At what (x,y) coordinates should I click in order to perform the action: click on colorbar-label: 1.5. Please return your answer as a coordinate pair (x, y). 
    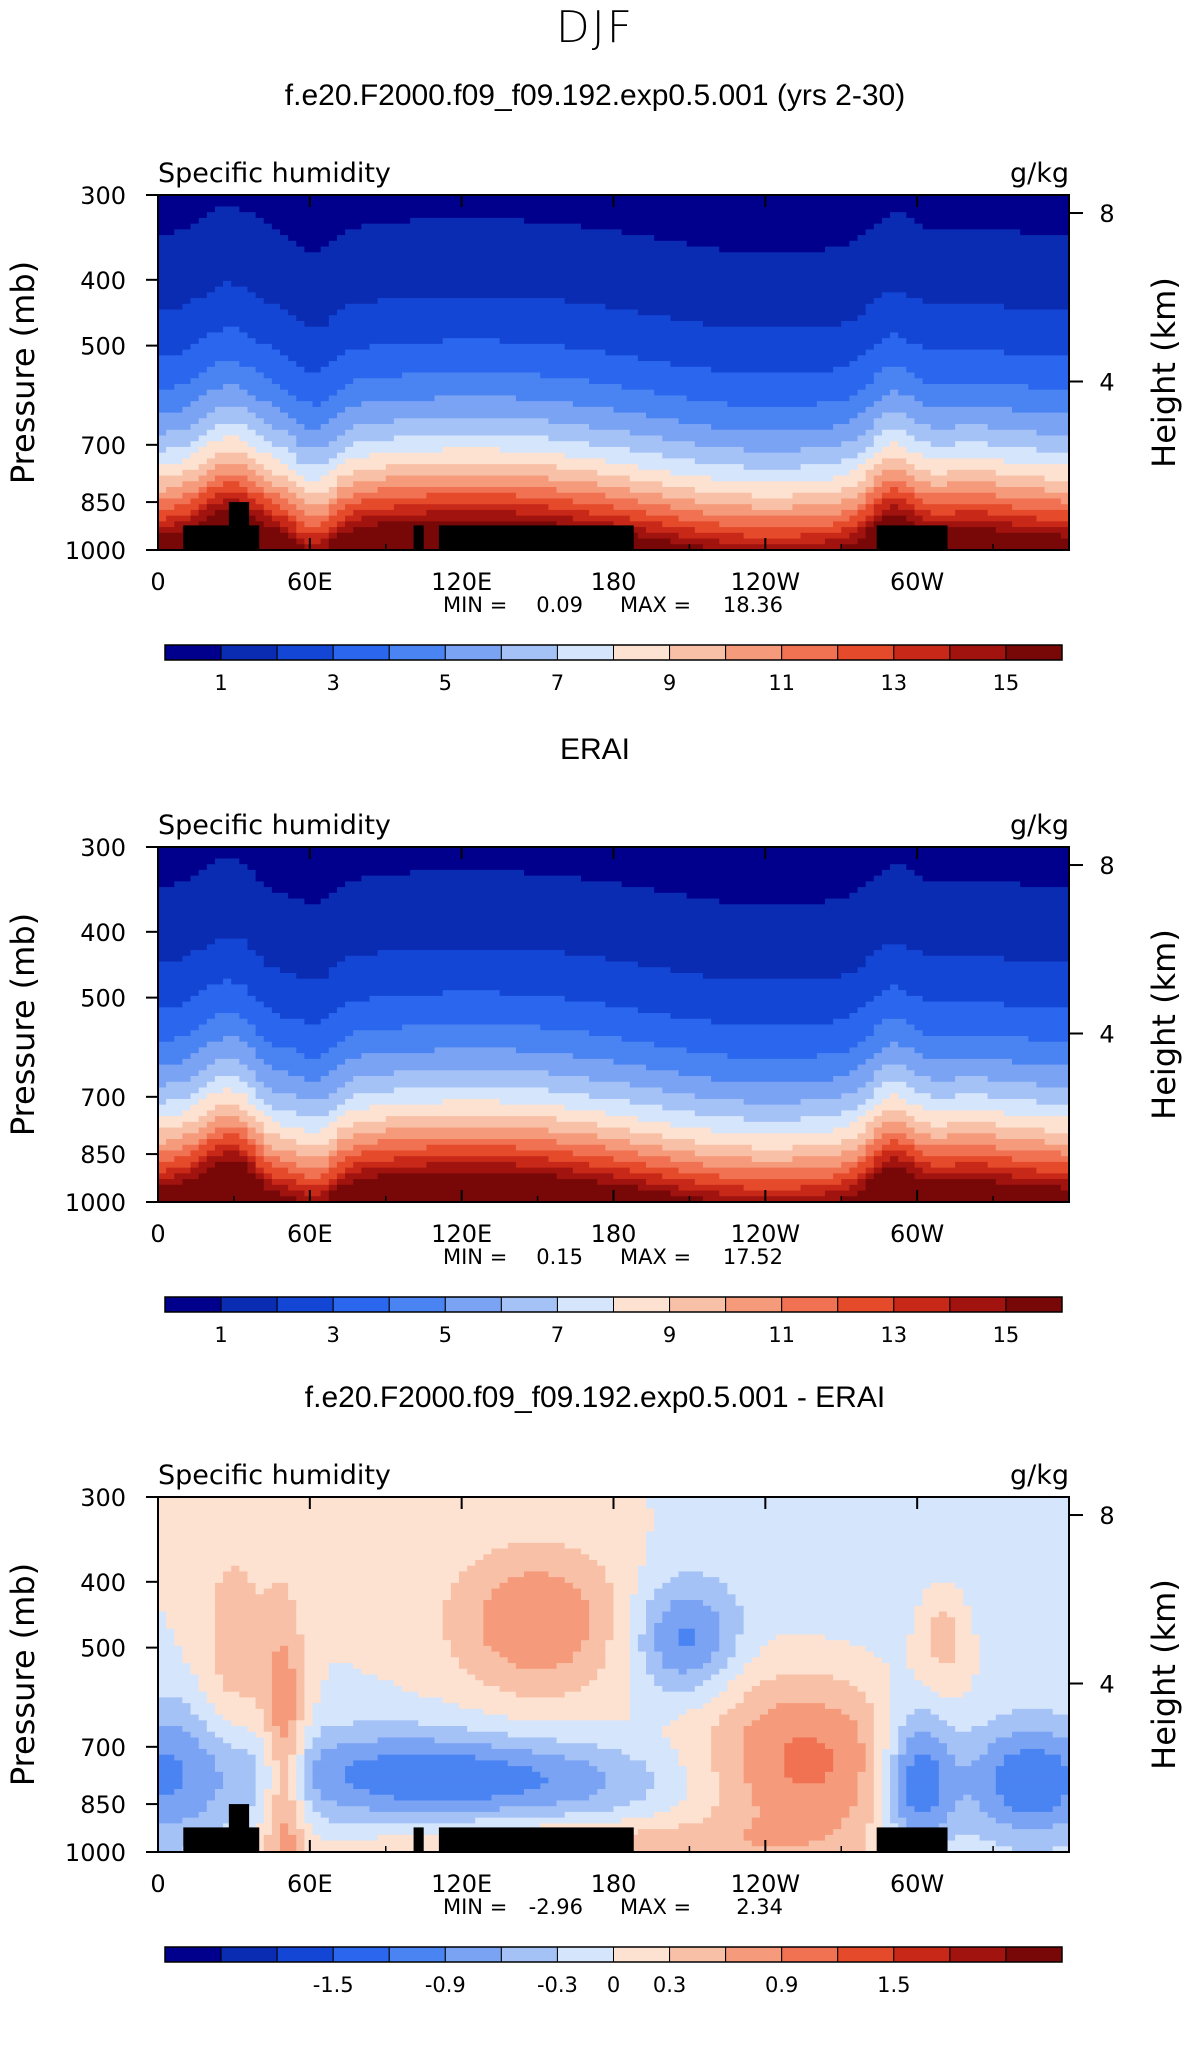
    Looking at the image, I should click on (893, 1985).